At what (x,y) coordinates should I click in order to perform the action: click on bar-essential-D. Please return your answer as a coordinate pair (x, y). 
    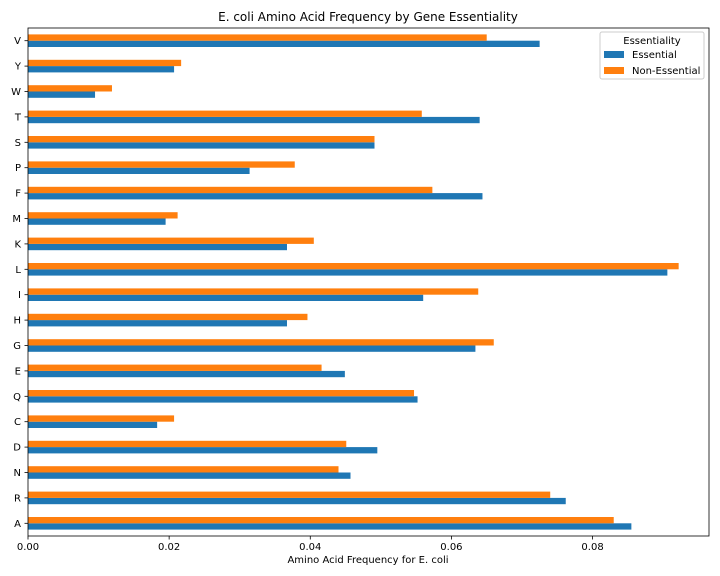
    Looking at the image, I should click on (203, 450).